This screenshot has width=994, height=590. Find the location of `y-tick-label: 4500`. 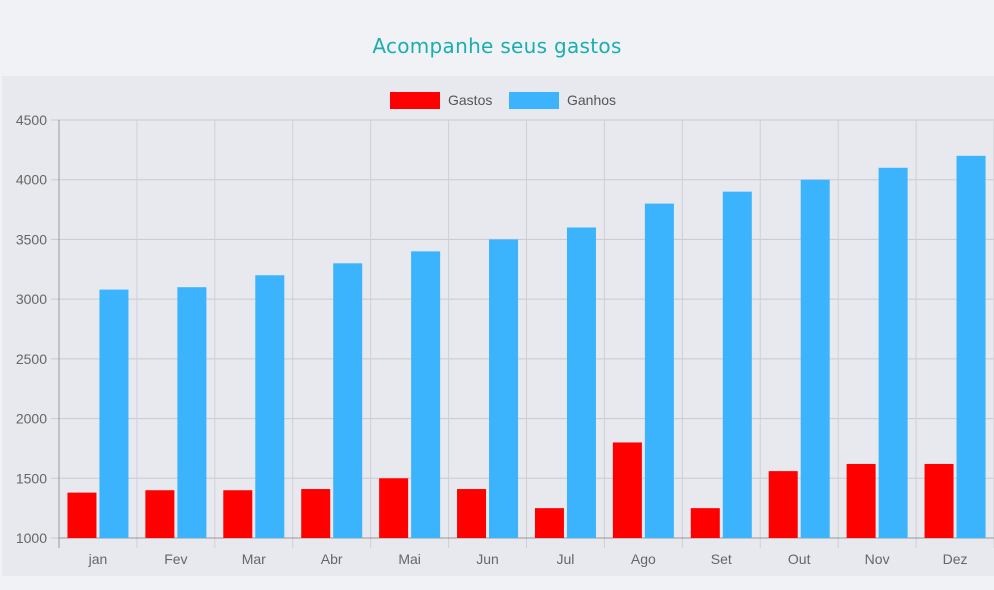

y-tick-label: 4500 is located at coordinates (31, 120).